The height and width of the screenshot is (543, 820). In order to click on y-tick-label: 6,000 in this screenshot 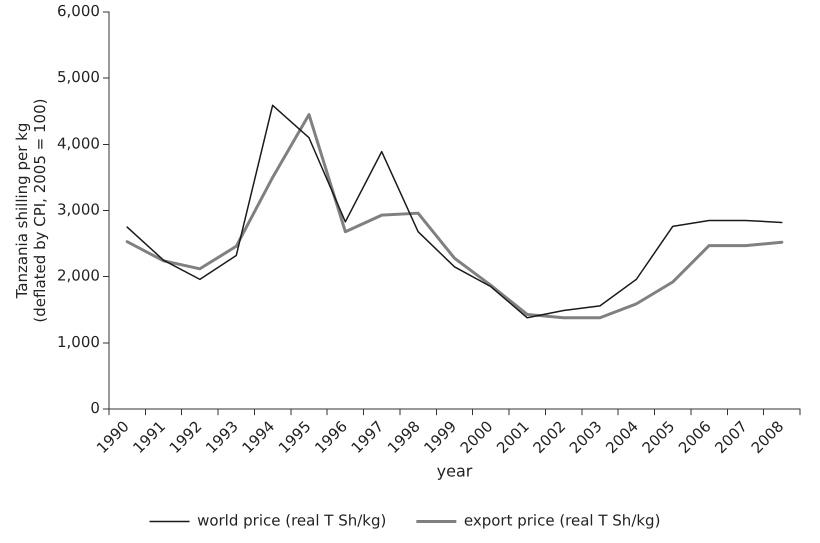, I will do `click(78, 11)`.